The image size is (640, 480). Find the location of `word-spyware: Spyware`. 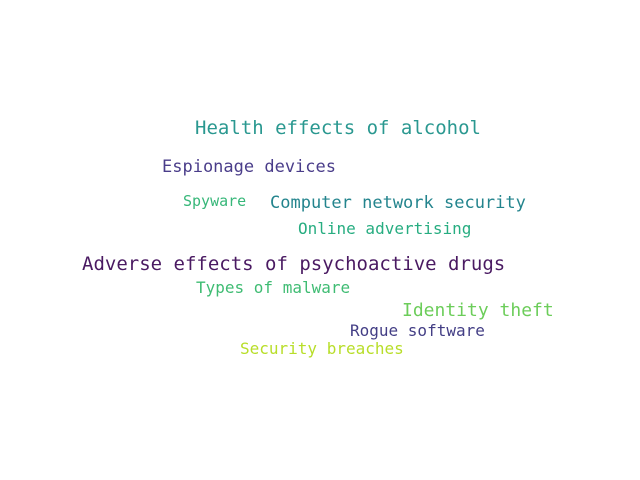

word-spyware: Spyware is located at coordinates (215, 201).